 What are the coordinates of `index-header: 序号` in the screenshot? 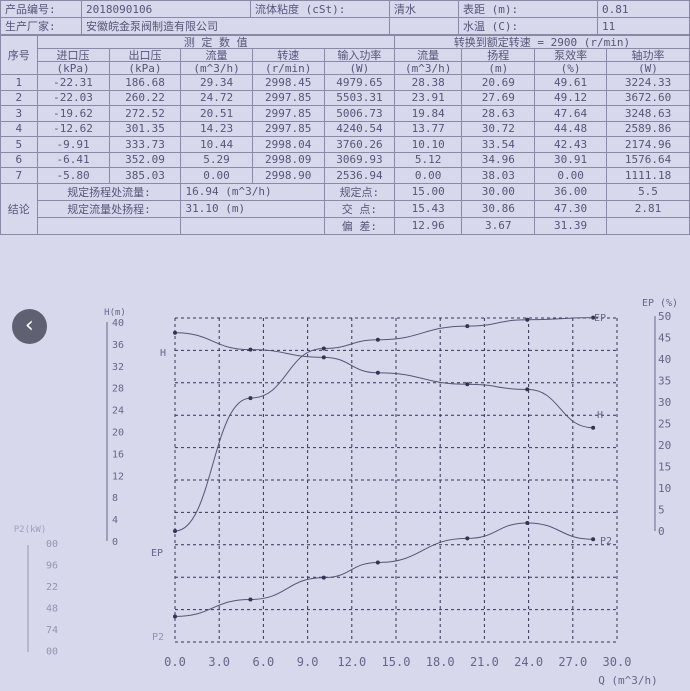 It's located at (19, 55).